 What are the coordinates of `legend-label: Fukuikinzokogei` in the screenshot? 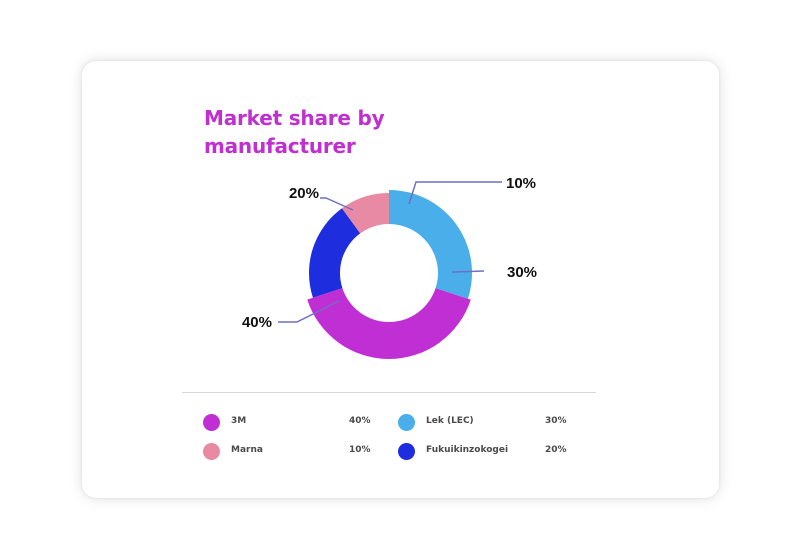 It's located at (467, 450).